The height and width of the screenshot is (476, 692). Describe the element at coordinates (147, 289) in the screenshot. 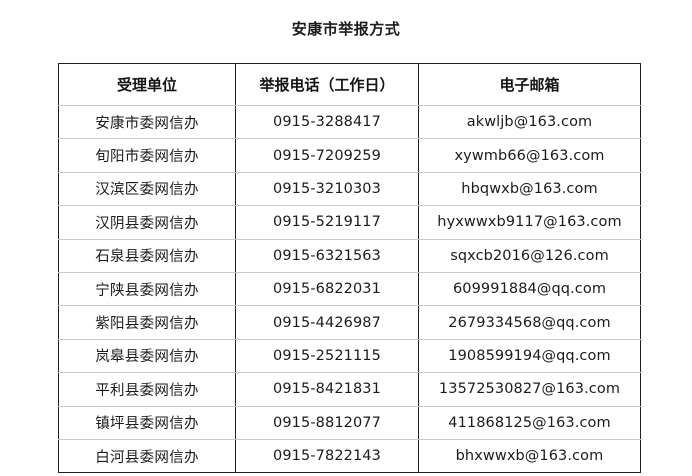

I see `cell-unit: 宁陕县委网信办` at that location.